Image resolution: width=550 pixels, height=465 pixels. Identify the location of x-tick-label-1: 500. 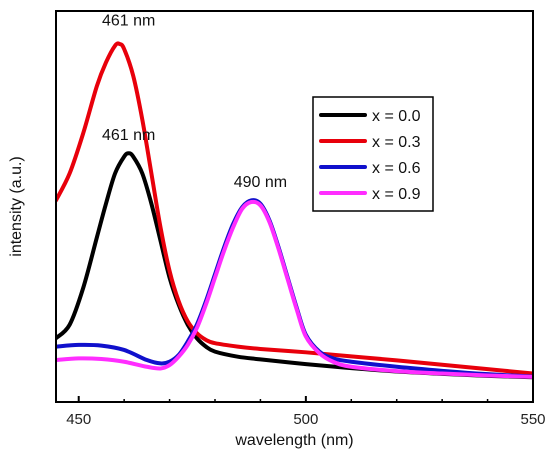
(305, 419).